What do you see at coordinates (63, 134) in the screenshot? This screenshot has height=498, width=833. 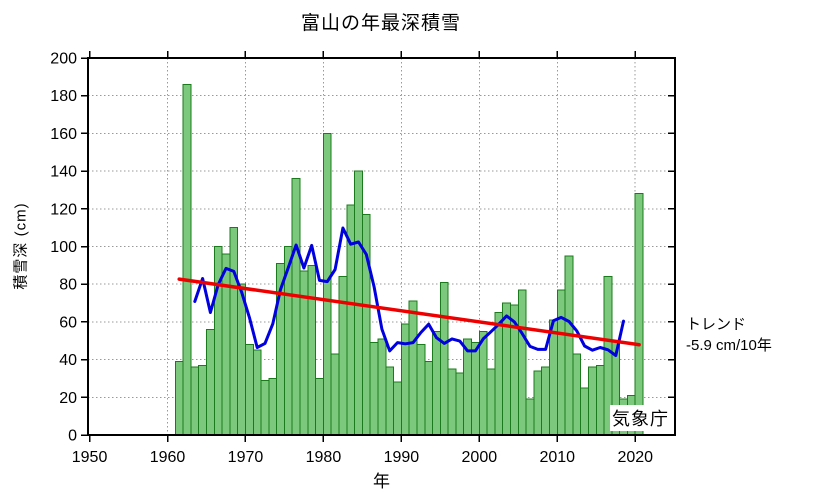 I see `y-tick-label: 160` at bounding box center [63, 134].